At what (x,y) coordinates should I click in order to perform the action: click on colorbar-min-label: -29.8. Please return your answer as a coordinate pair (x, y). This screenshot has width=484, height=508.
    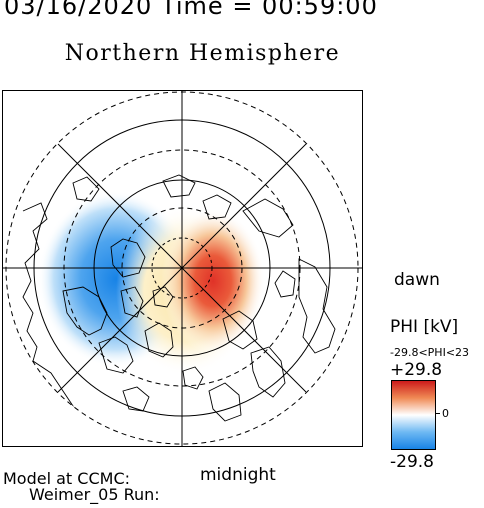
    Looking at the image, I should click on (412, 462).